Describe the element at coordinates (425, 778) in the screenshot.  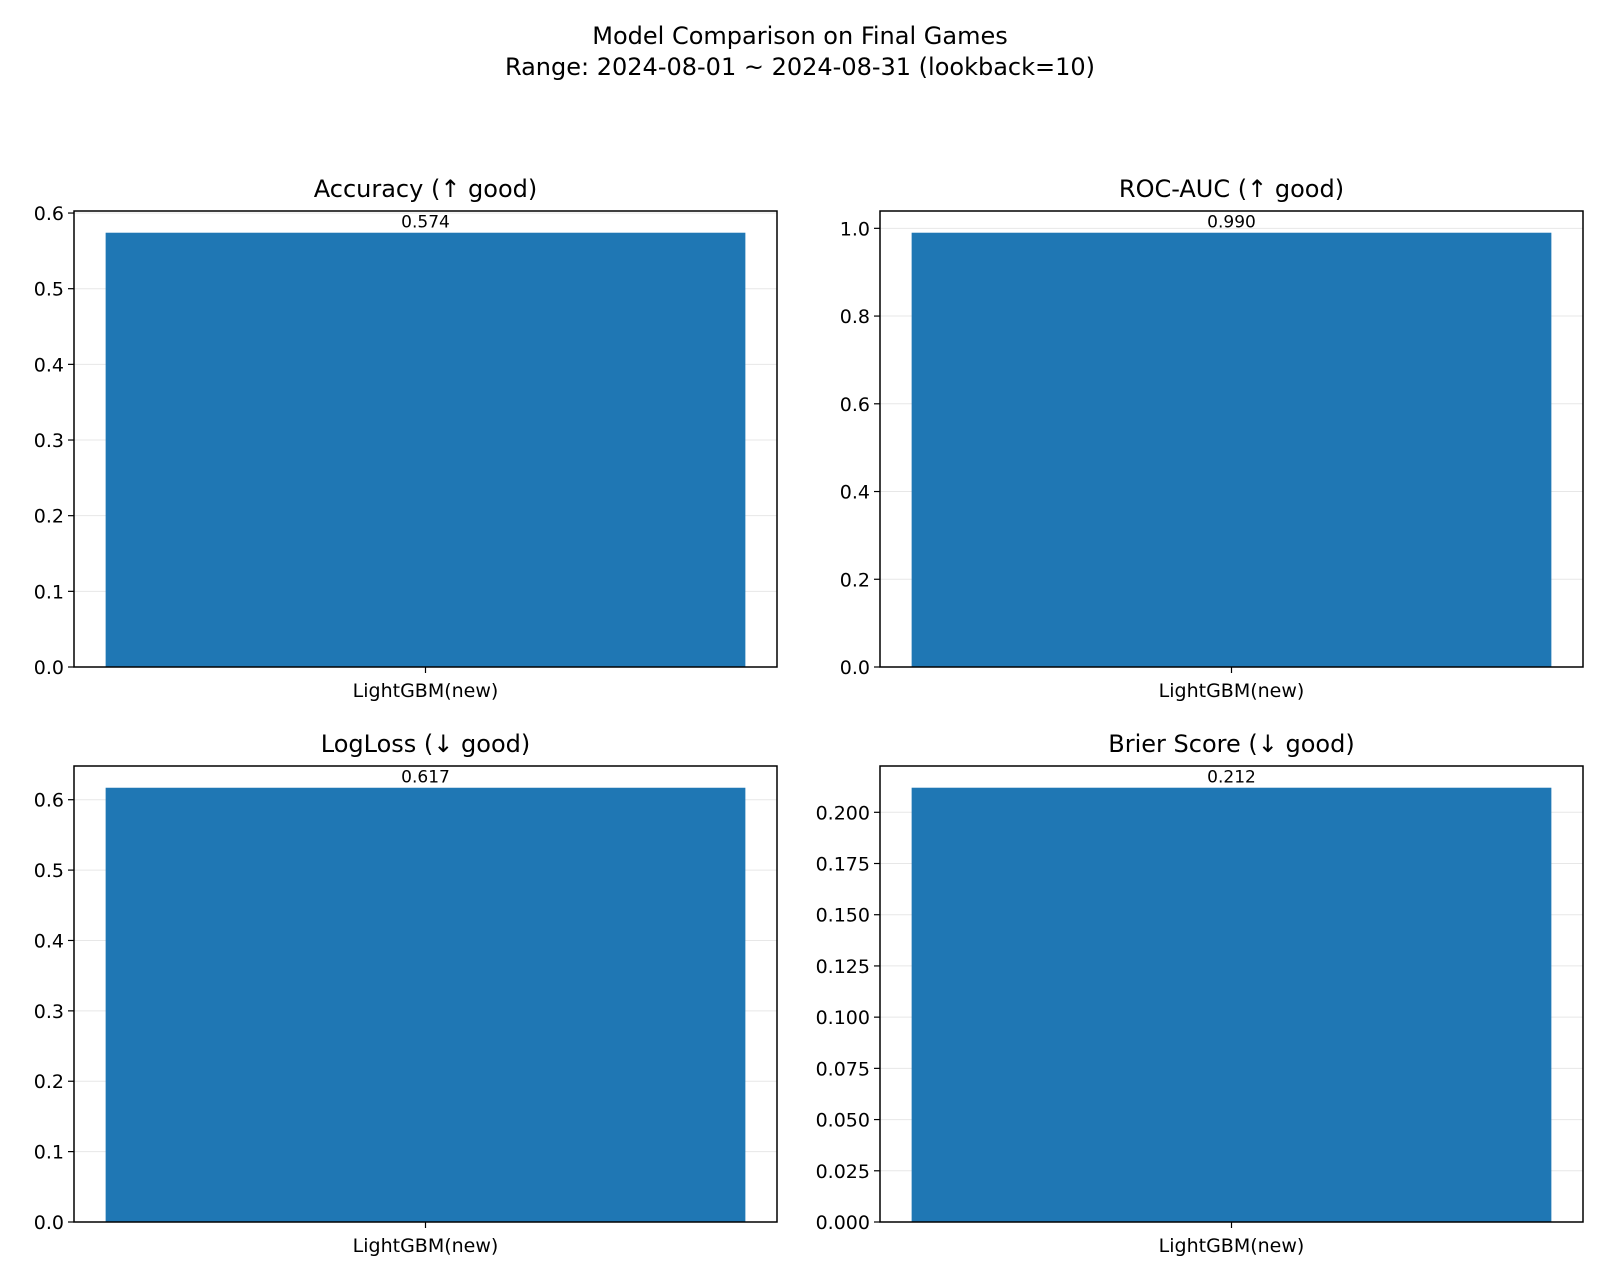
I see `bar-value-label: 0.617` at that location.